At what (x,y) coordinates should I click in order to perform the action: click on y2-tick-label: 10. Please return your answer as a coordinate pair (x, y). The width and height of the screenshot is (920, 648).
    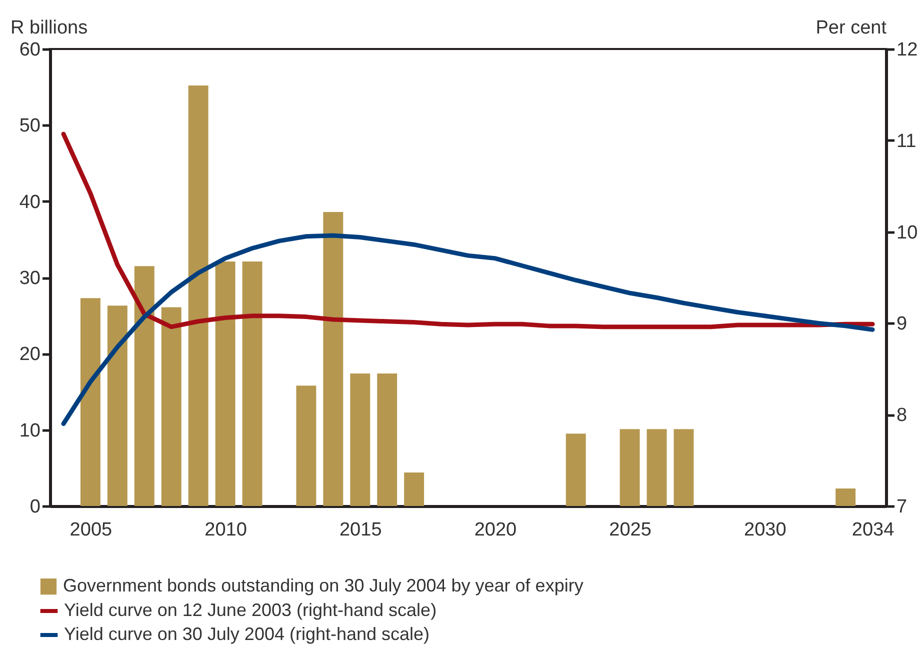
    Looking at the image, I should click on (907, 233).